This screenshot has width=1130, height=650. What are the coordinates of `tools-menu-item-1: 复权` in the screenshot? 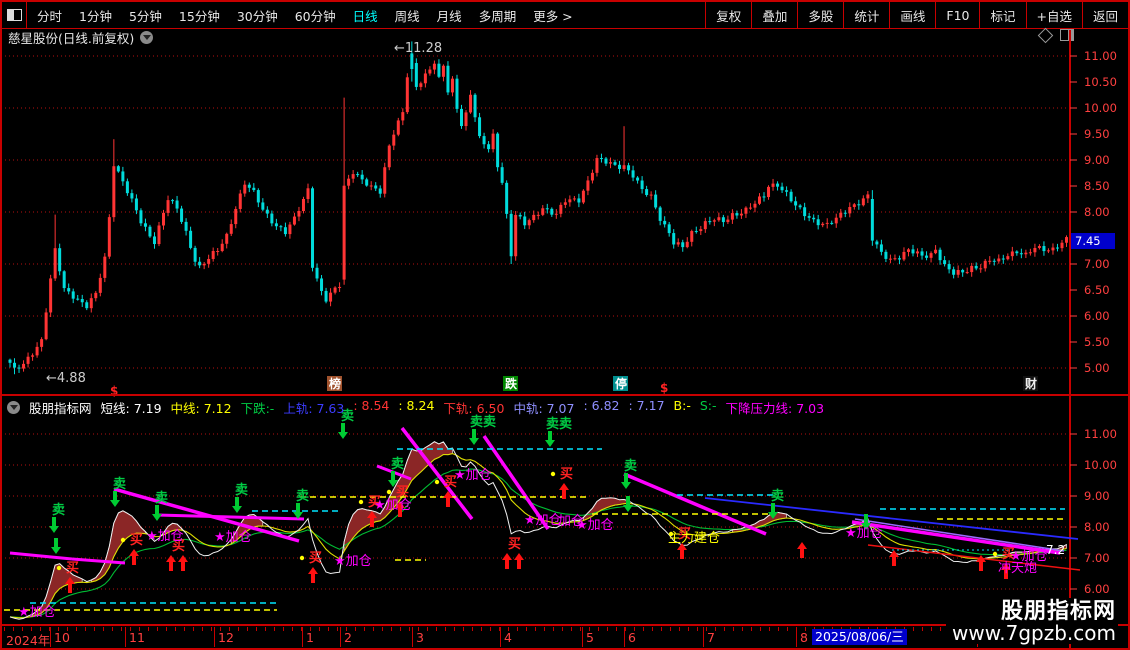 It's located at (728, 15).